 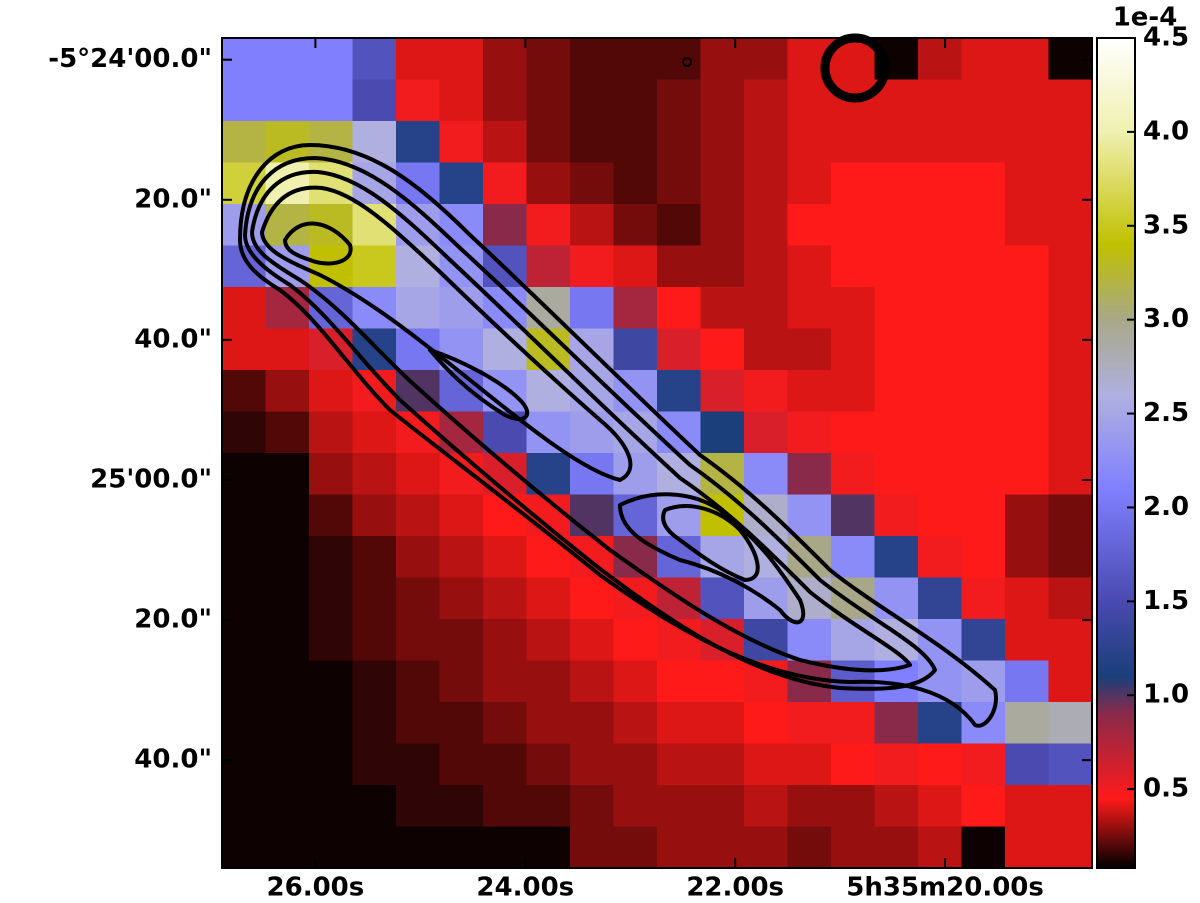 I want to click on colorbar-tick-label: 2.0, so click(x=1166, y=507).